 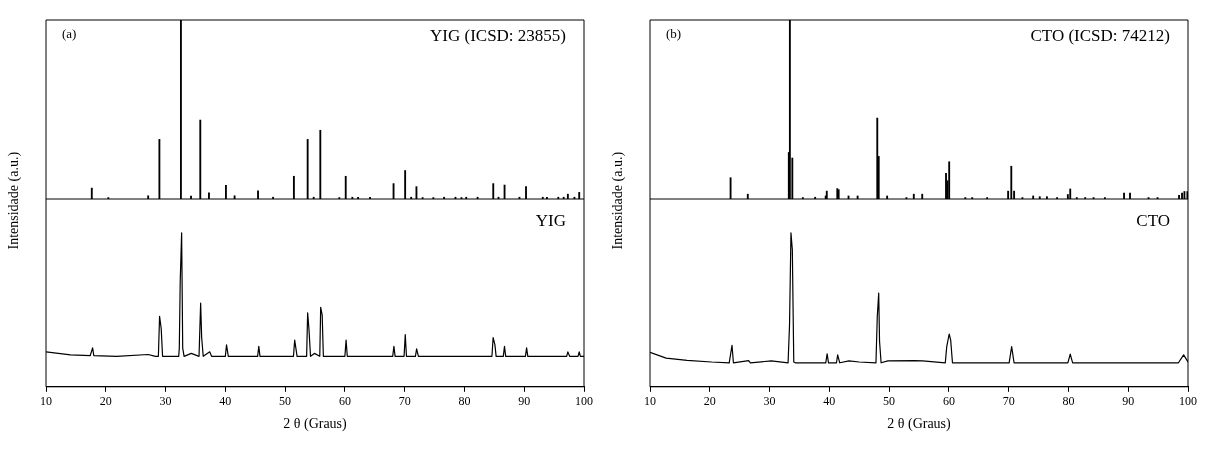 What do you see at coordinates (674, 33) in the screenshot?
I see `annotation: (b)` at bounding box center [674, 33].